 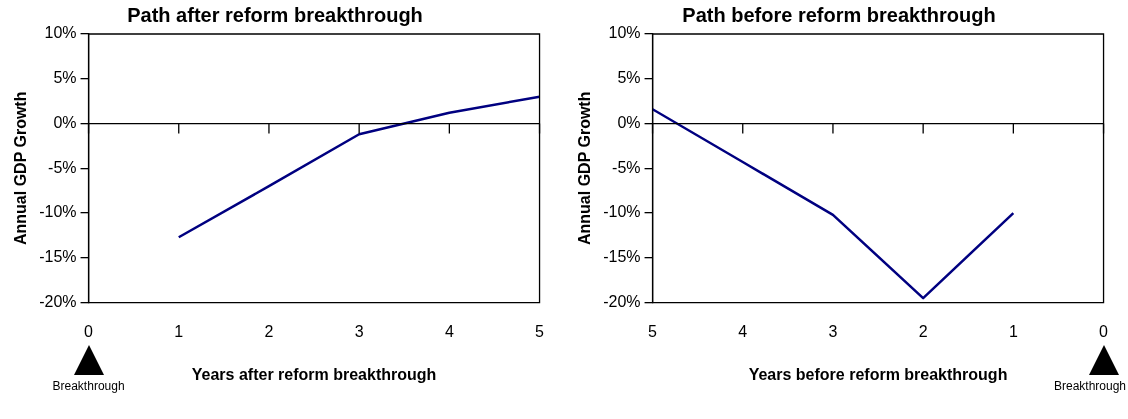 What do you see at coordinates (878, 374) in the screenshot?
I see `x-axis-title: Years before reform breakthrough` at bounding box center [878, 374].